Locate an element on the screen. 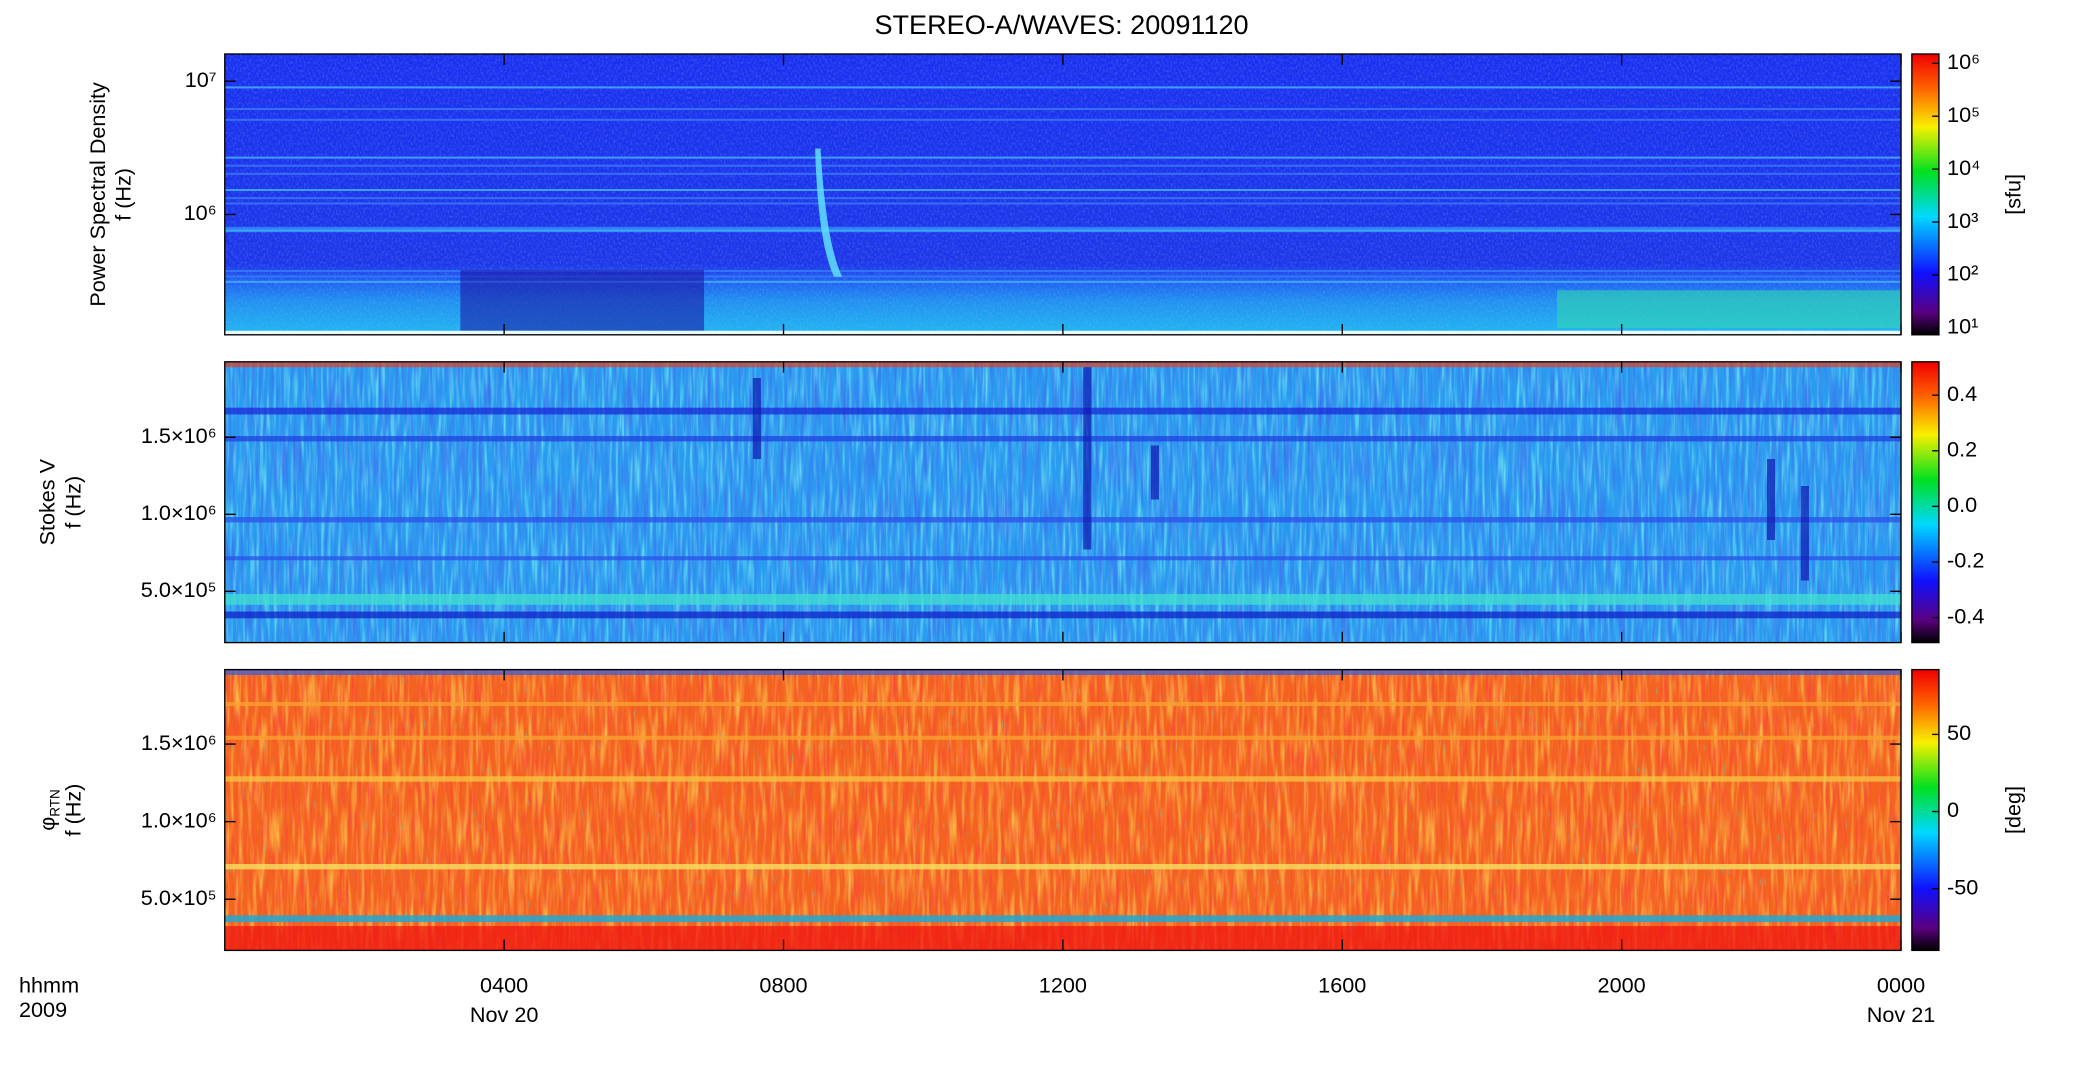 The width and height of the screenshot is (2096, 1080). y-axis-label-text: φ is located at coordinates (46, 824).